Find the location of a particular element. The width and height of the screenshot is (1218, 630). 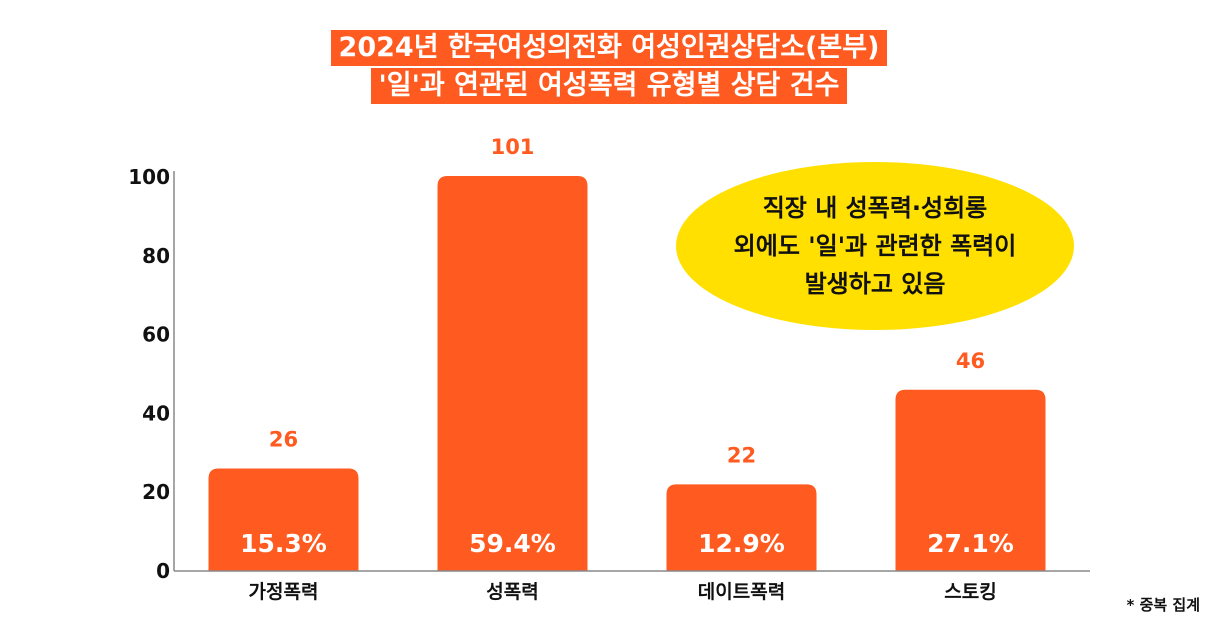

callout-text: 직장 내 성폭력·성희롱 외에도 '일'과 관련한 폭력이 발생하고 있음 is located at coordinates (875, 246).